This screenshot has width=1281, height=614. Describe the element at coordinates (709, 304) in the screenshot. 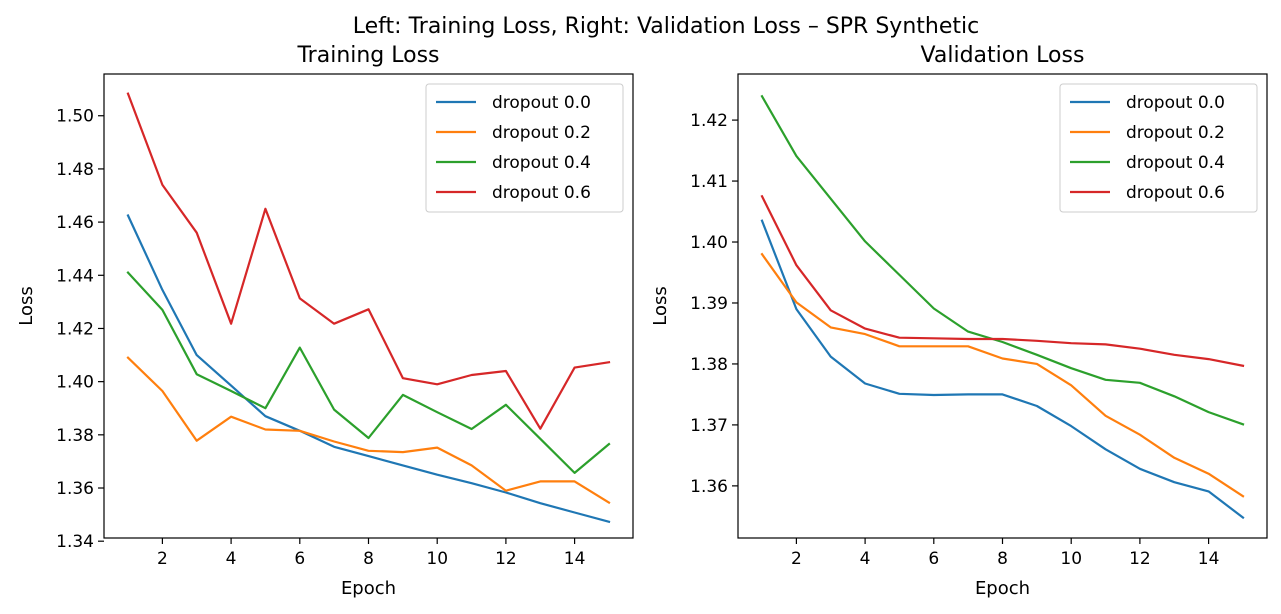

I see `y-tick-label: 1.39` at that location.